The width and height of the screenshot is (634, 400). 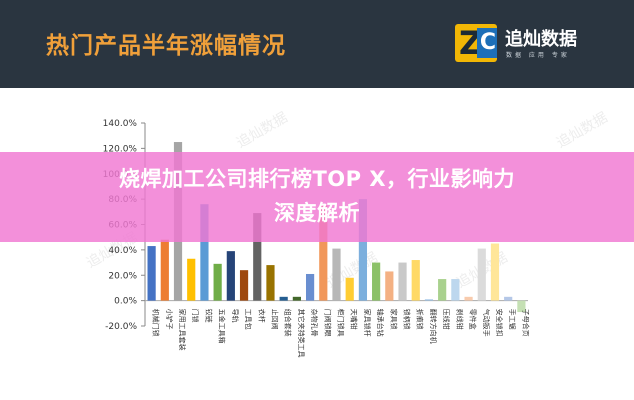 What do you see at coordinates (512, 319) in the screenshot?
I see `x-tick-label: 手工锯` at bounding box center [512, 319].